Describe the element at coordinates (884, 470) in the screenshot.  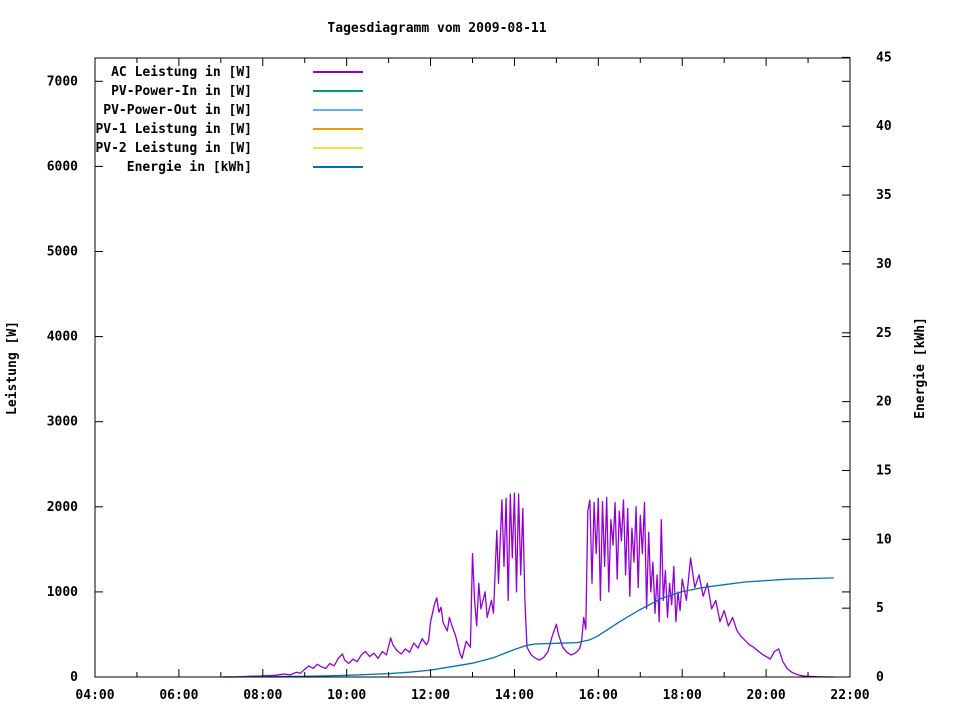
I see `y2-tick-label: 15` at that location.